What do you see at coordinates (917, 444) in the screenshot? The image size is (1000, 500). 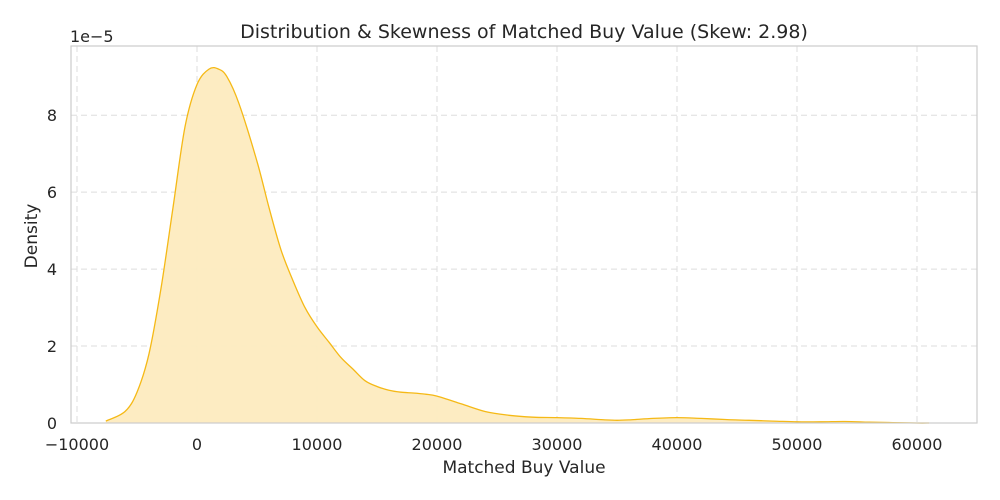 I see `x-tick-label: 60000` at bounding box center [917, 444].